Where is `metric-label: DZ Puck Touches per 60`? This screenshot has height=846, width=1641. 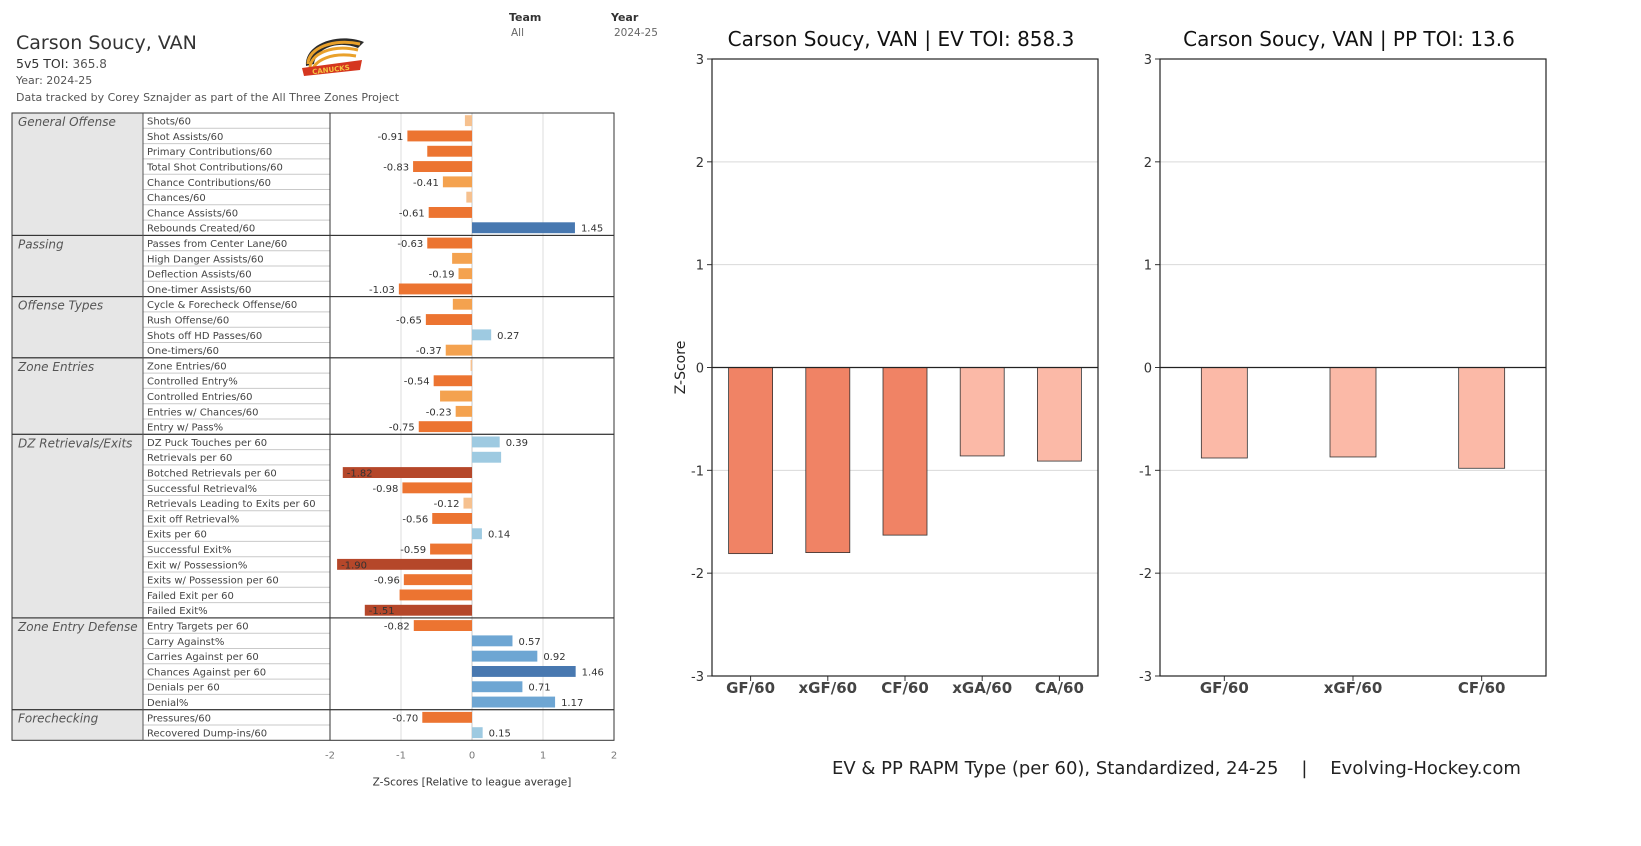
metric-label: DZ Puck Touches per 60 is located at coordinates (207, 443).